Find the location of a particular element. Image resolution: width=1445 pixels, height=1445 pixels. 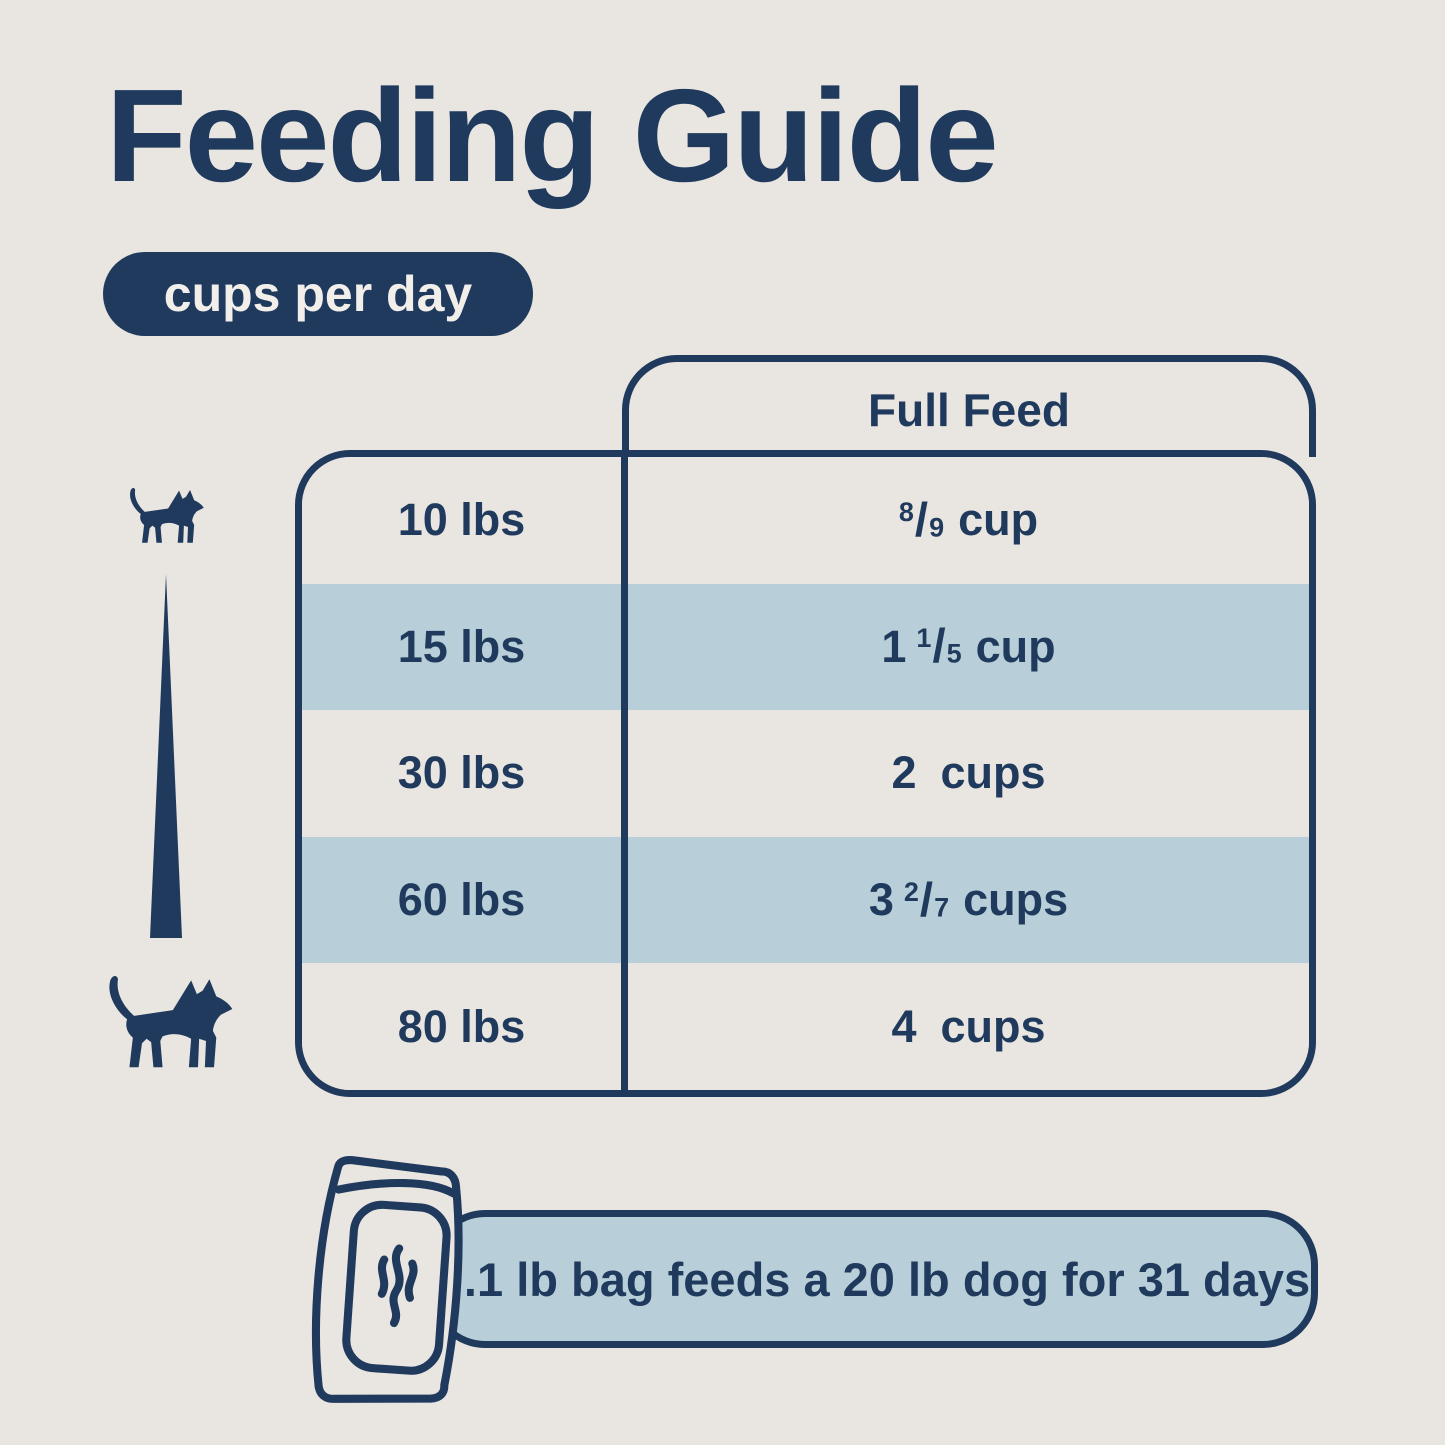

value-whole: 4 is located at coordinates (904, 1026).